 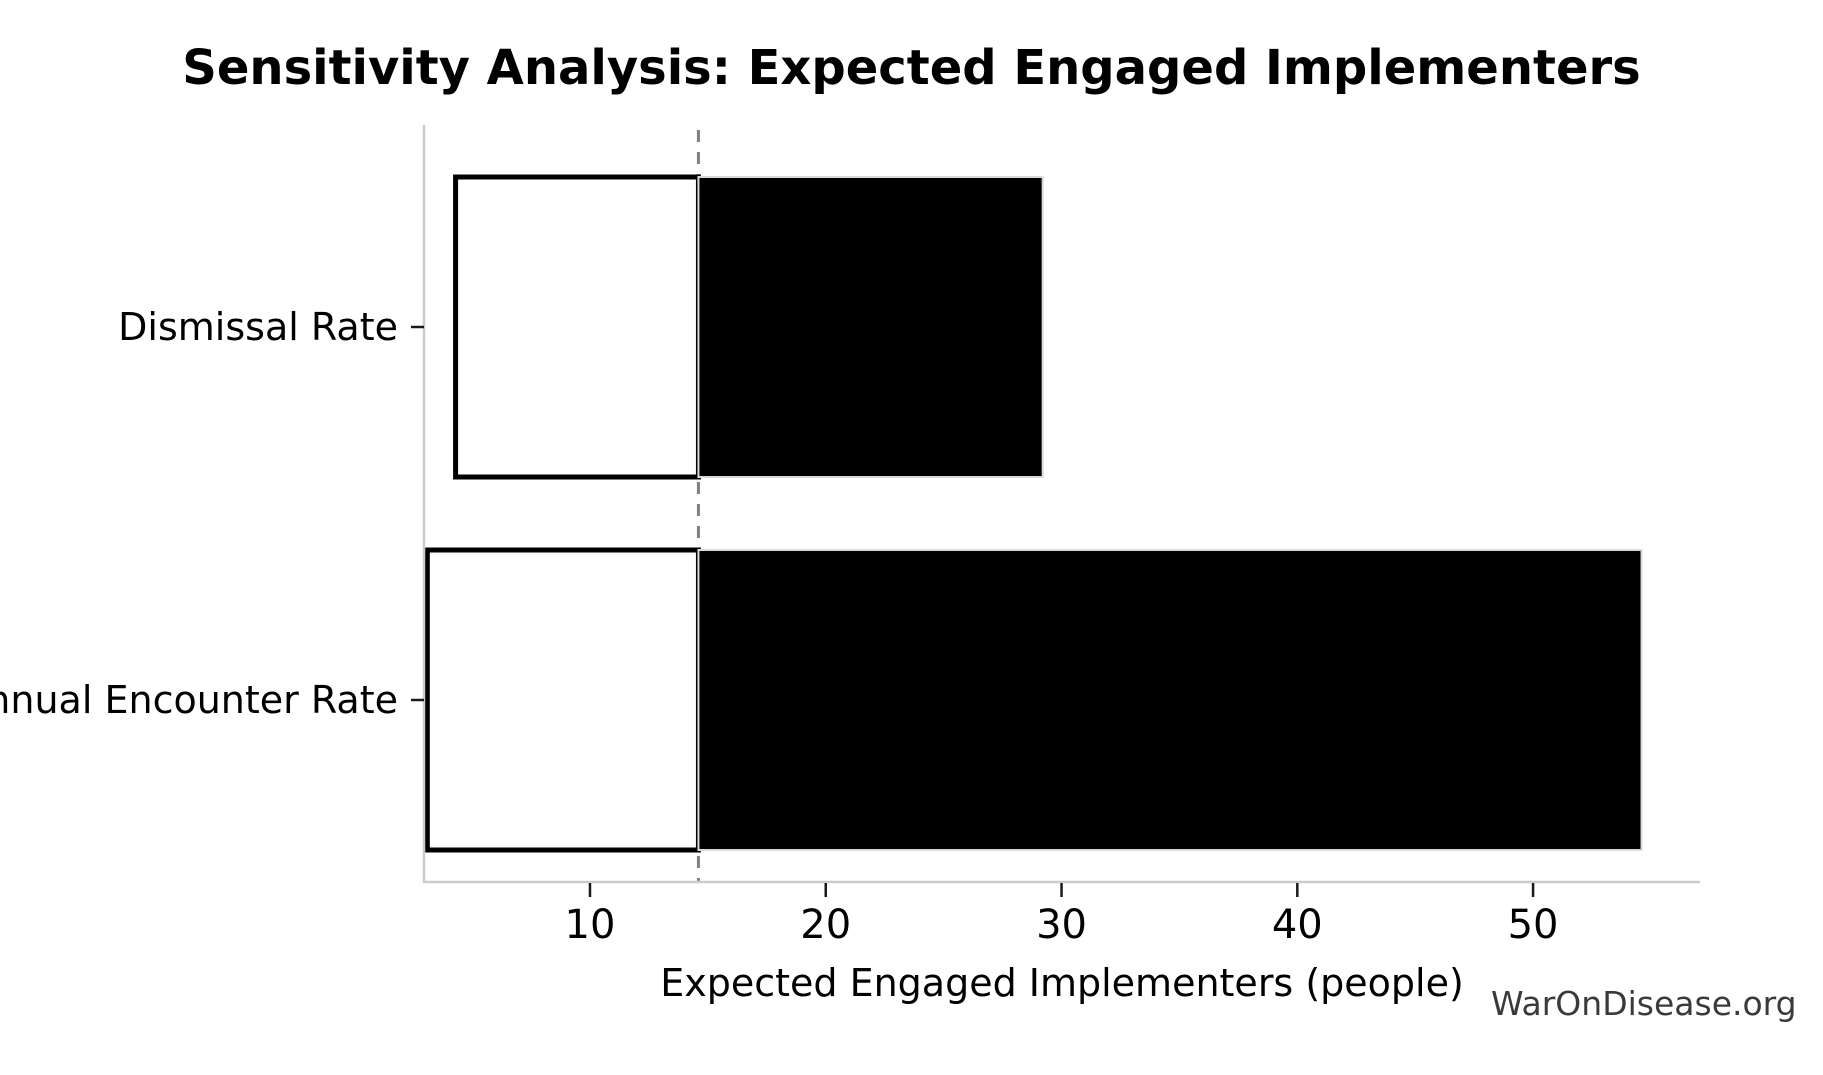 I want to click on y-category-label-1: Annual Encounter Rate, so click(x=199, y=700).